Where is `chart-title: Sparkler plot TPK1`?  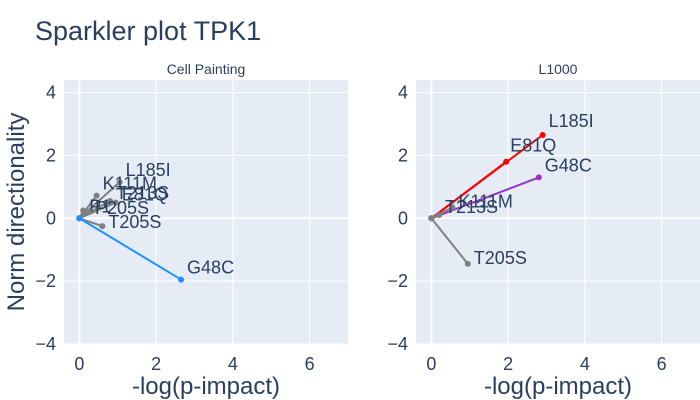 chart-title: Sparkler plot TPK1 is located at coordinates (148, 31).